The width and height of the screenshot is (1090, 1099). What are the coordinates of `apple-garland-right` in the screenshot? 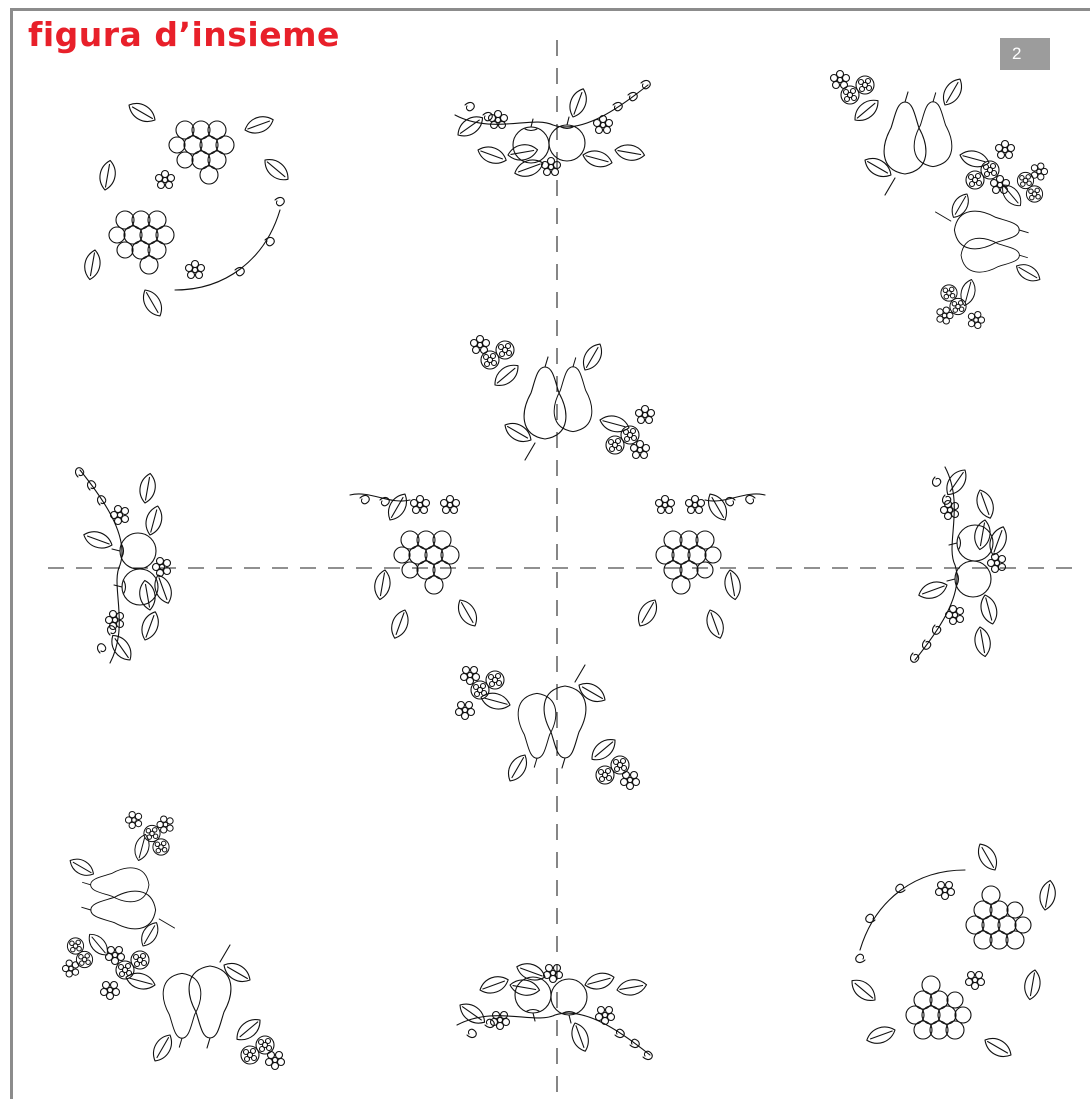 It's located at (960, 564).